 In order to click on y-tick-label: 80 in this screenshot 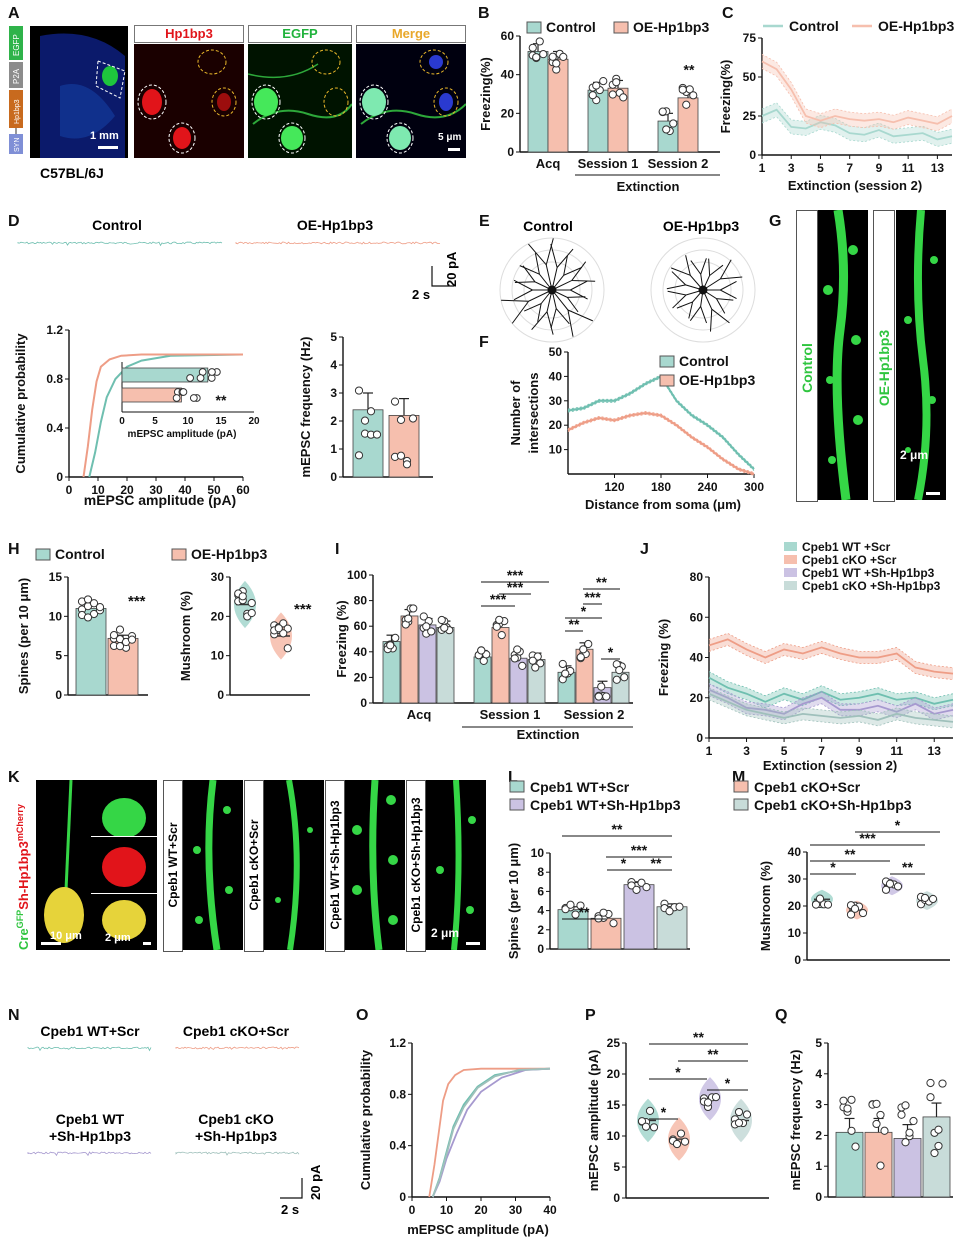, I will do `click(697, 577)`.